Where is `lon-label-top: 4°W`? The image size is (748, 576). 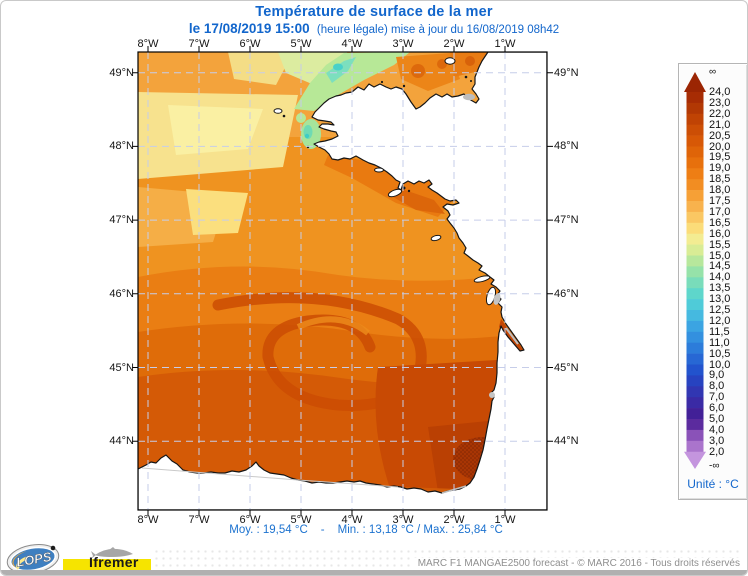
lon-label-top: 4°W is located at coordinates (352, 44).